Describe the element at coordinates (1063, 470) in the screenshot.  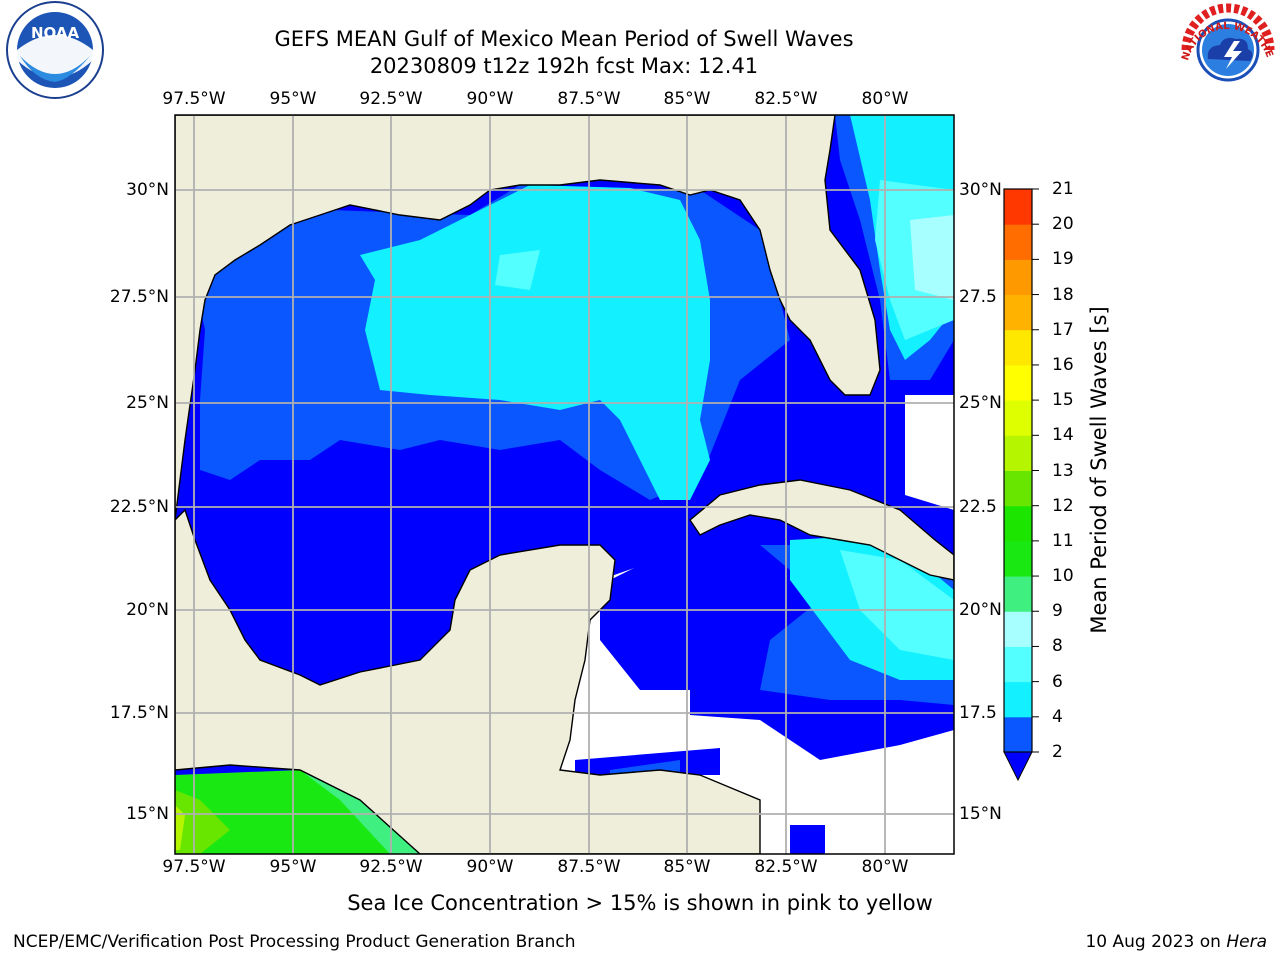
I see `colorbar-tick-label: 13` at that location.